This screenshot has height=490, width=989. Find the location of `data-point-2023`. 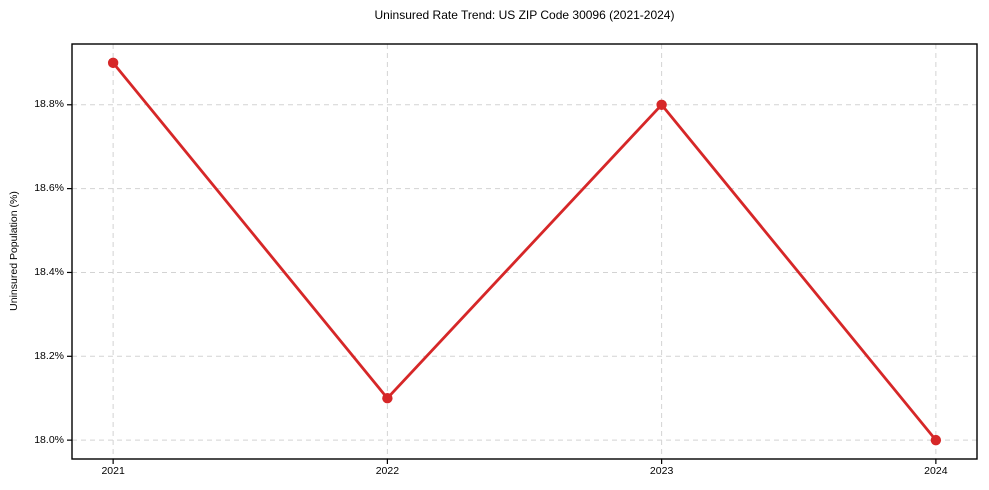

data-point-2023 is located at coordinates (661, 104).